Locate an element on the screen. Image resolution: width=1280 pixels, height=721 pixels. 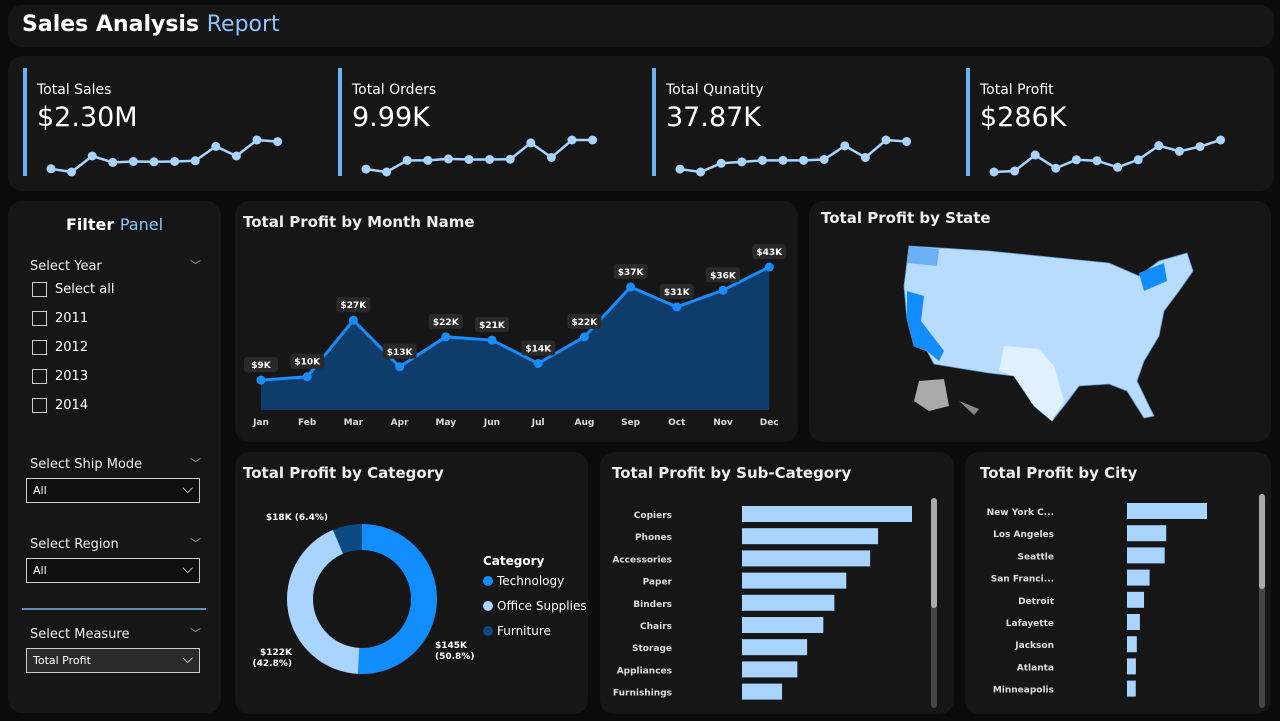
legend-item: Office Supplies is located at coordinates (535, 606).